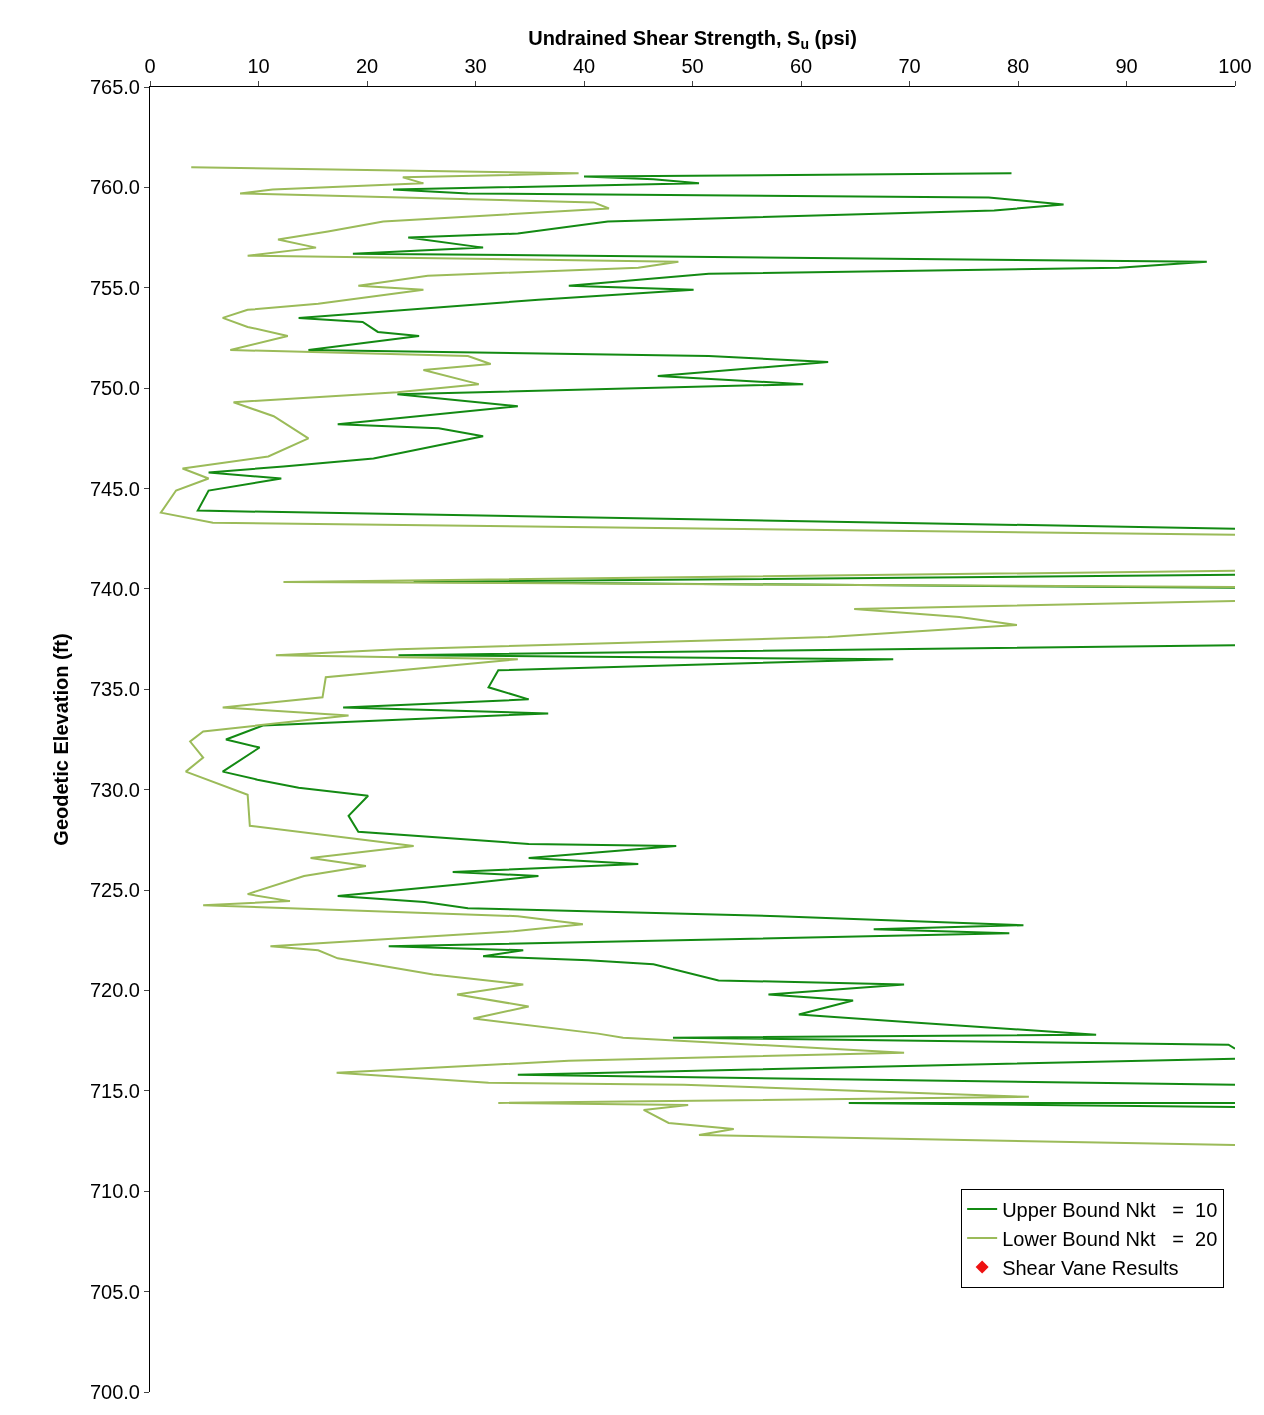 This screenshot has height=1415, width=1264. What do you see at coordinates (909, 66) in the screenshot?
I see `x-tick-label: 70` at bounding box center [909, 66].